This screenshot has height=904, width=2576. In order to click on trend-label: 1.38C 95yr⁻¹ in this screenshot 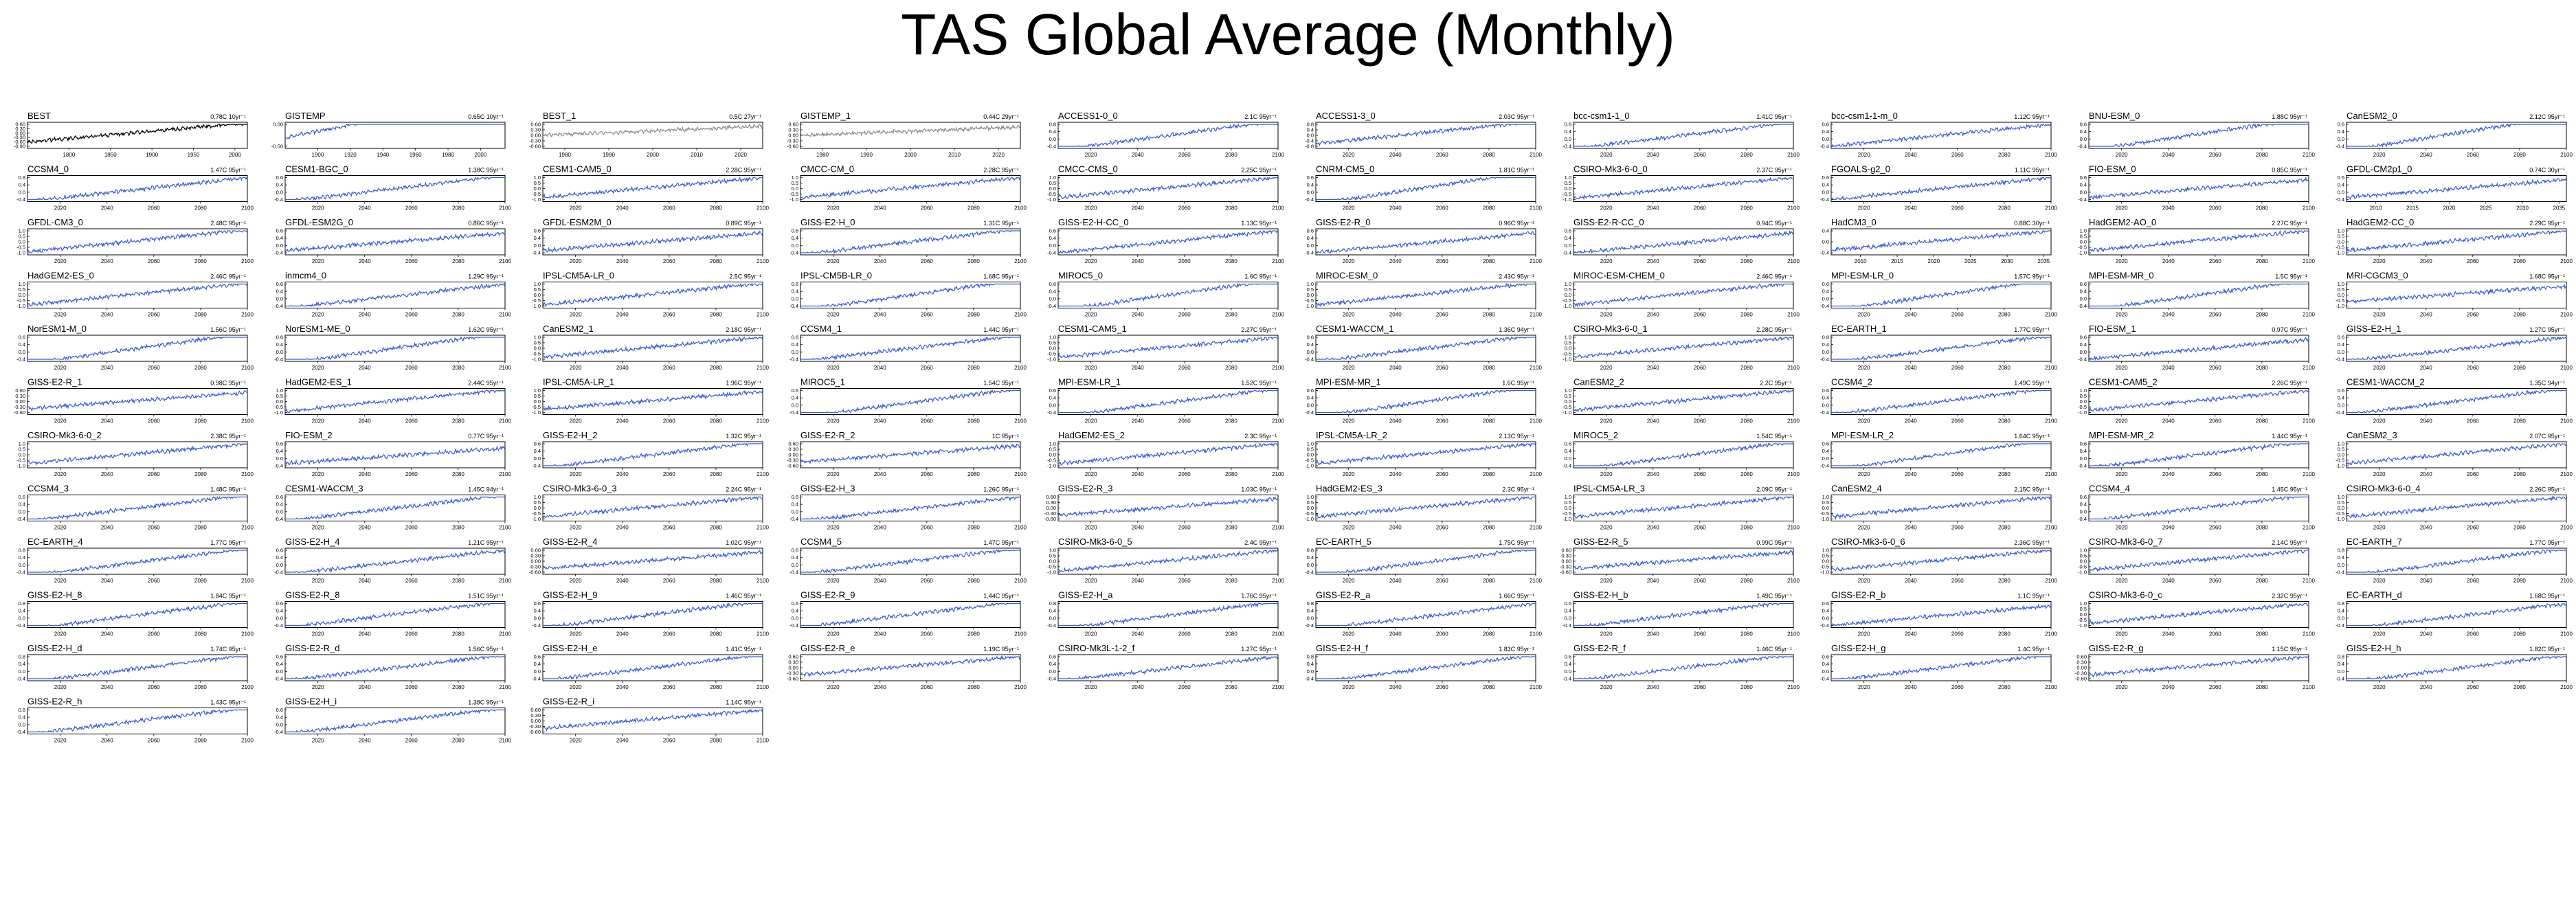, I will do `click(486, 702)`.